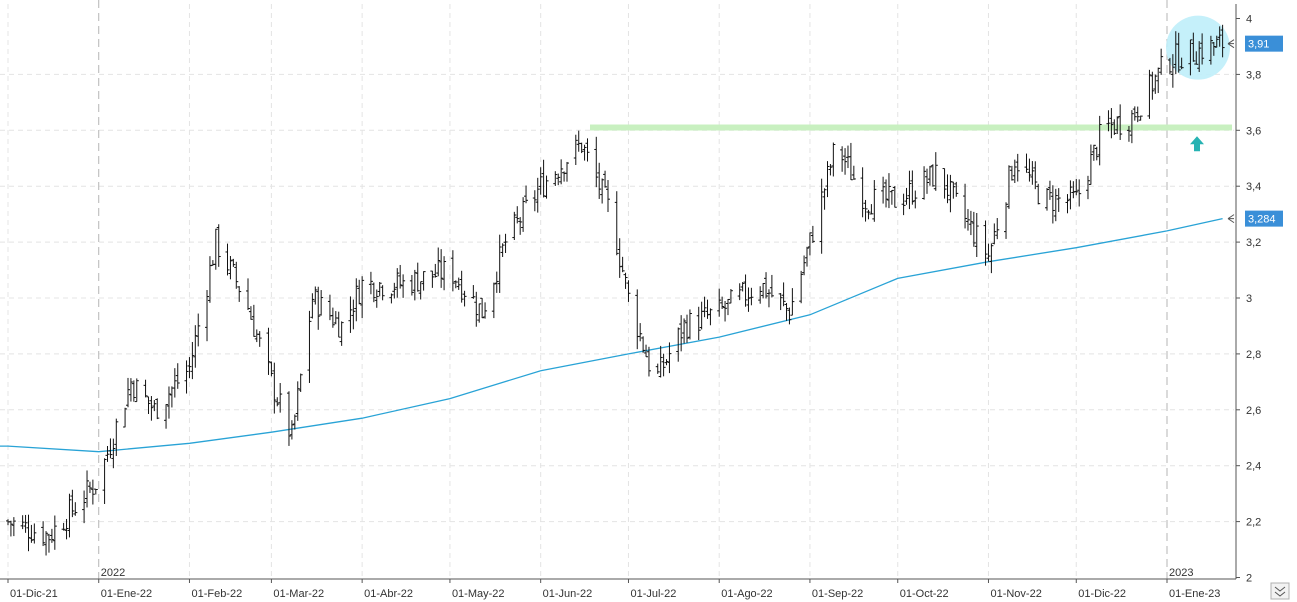 The height and width of the screenshot is (602, 1297). I want to click on x-tick-label: 01-Ene-22, so click(126, 594).